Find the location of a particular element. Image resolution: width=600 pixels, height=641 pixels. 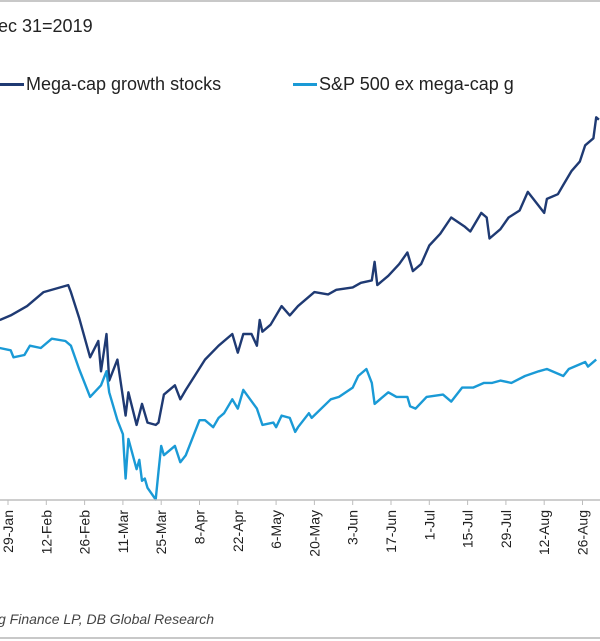

x-tick-label: 12-Aug is located at coordinates (544, 532).